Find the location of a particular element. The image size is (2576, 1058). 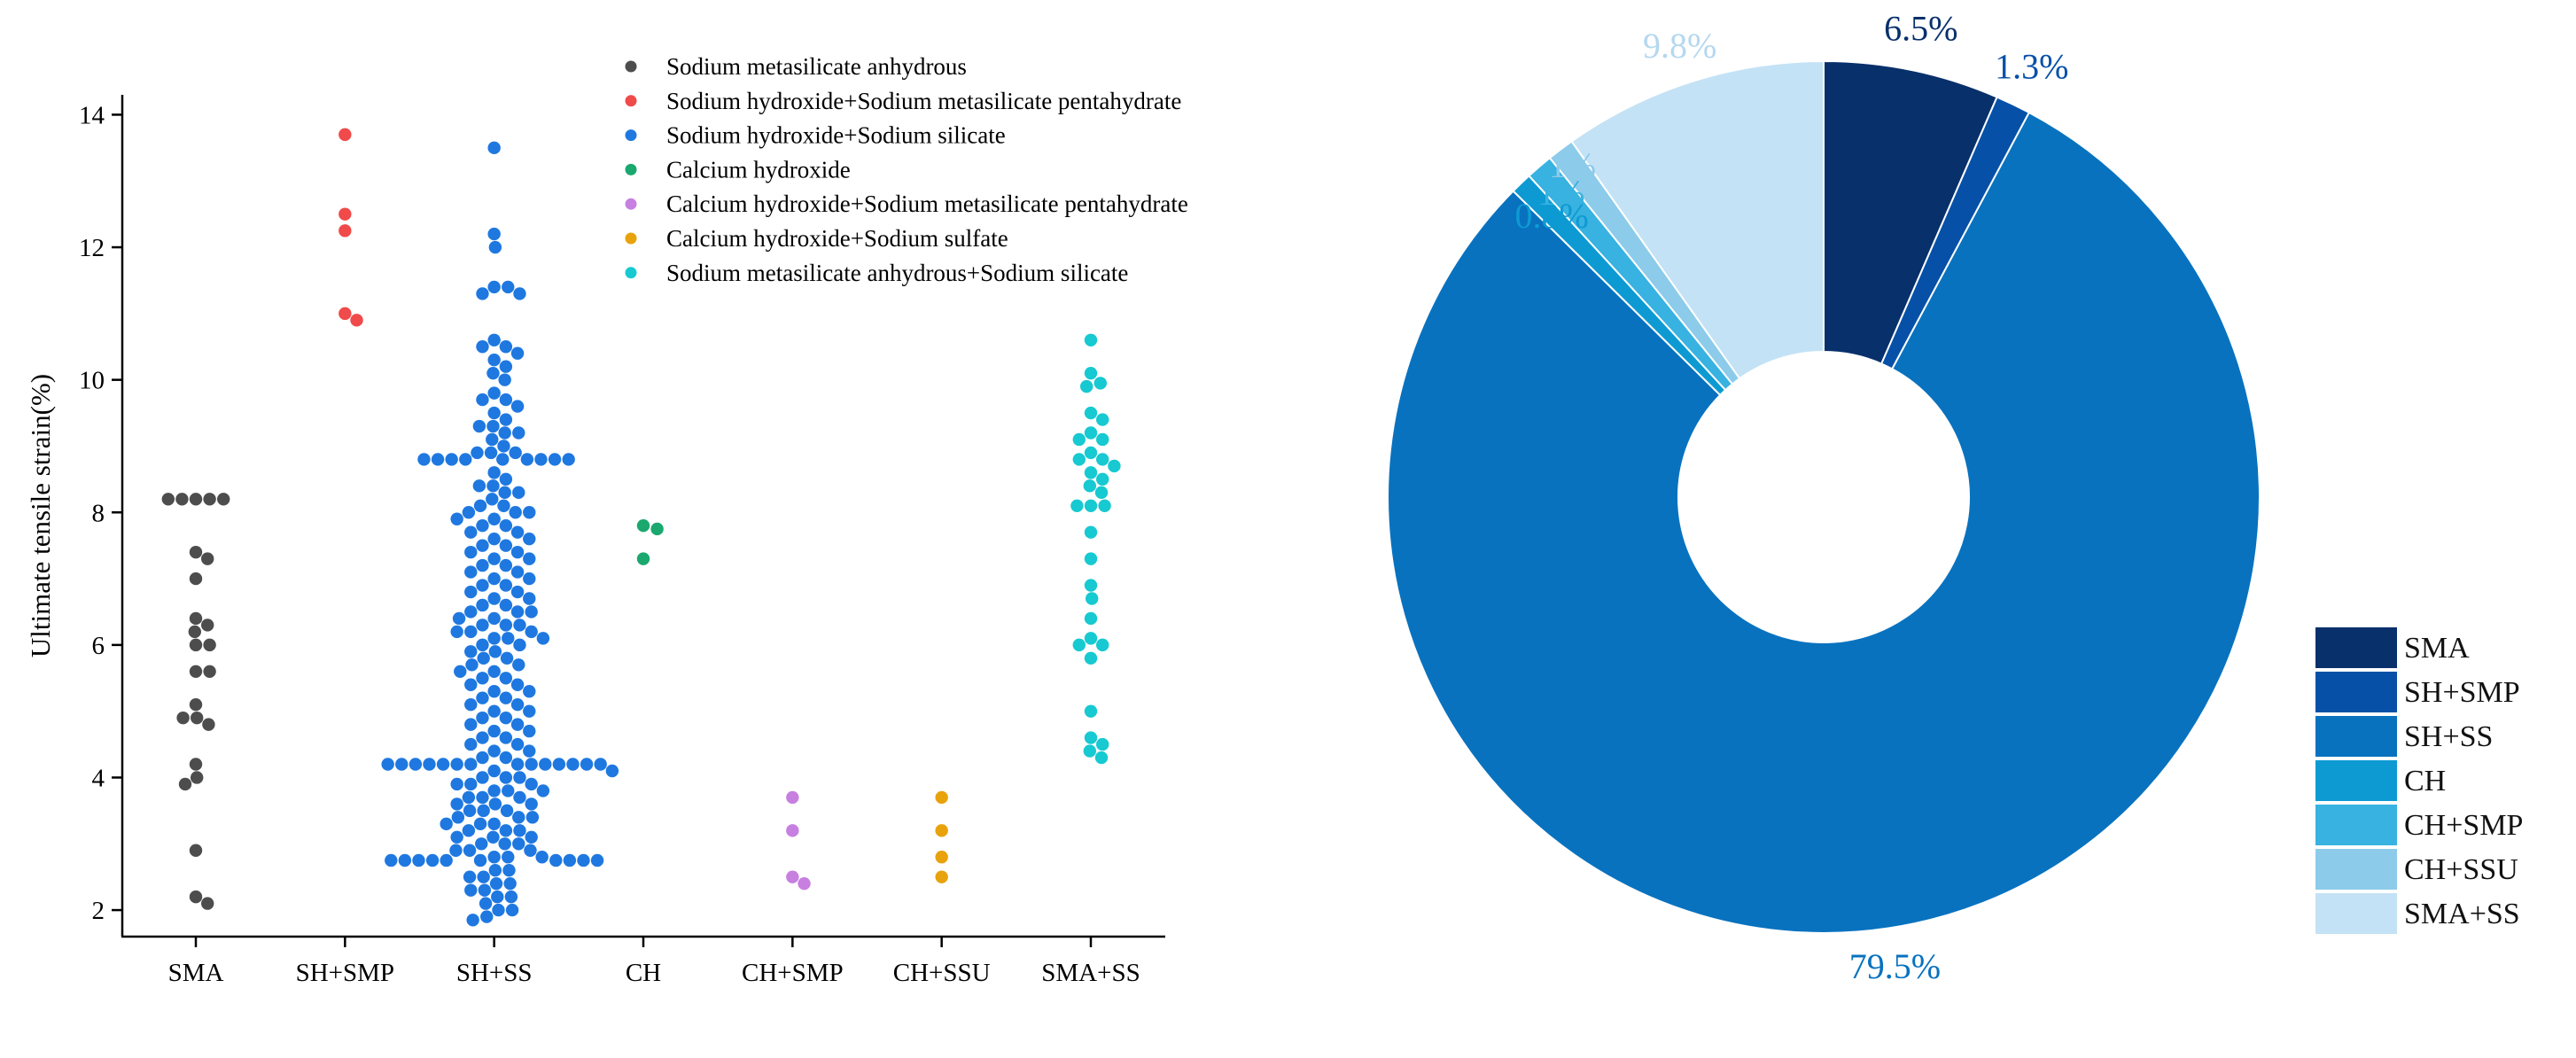

donut-legend: SMA SH+SMP SH+SS CH CH+SMP CH+SSU SMA+SS is located at coordinates (2419, 780).